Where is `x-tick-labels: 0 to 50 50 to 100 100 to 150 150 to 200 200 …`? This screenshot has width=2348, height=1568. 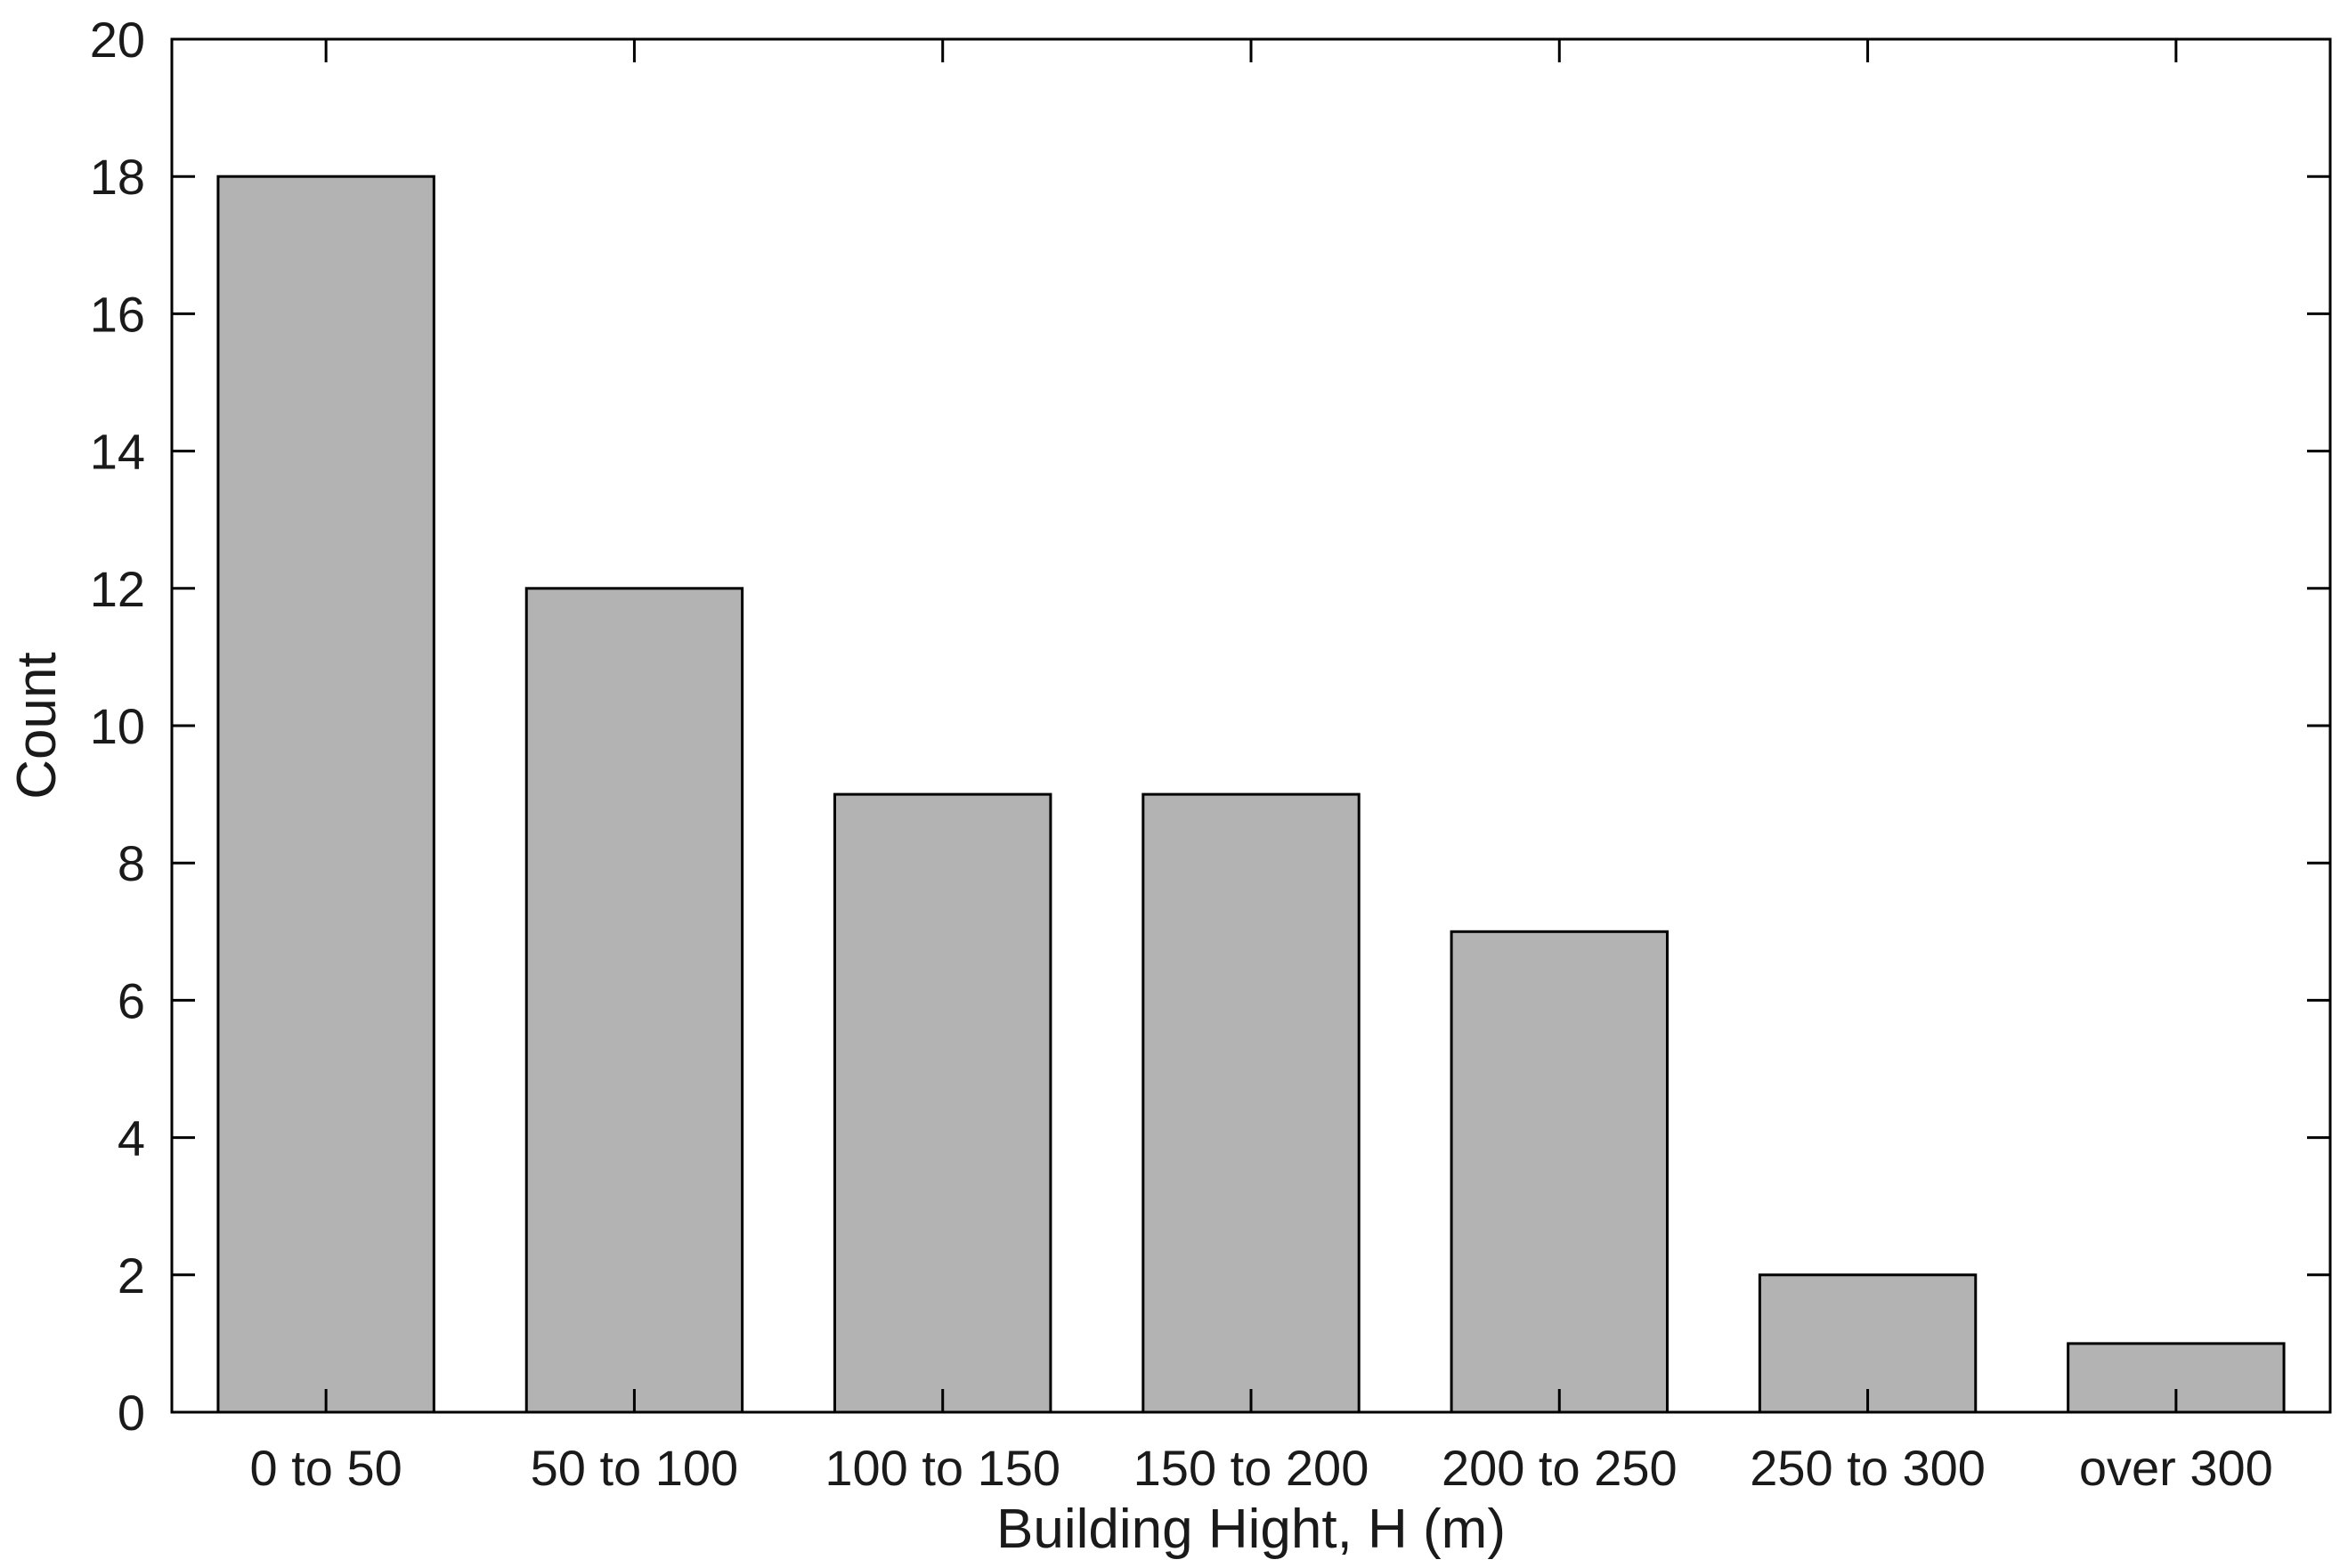
x-tick-labels: 0 to 50 50 to 100 100 to 150 150 to 200 200 … is located at coordinates (1261, 1468).